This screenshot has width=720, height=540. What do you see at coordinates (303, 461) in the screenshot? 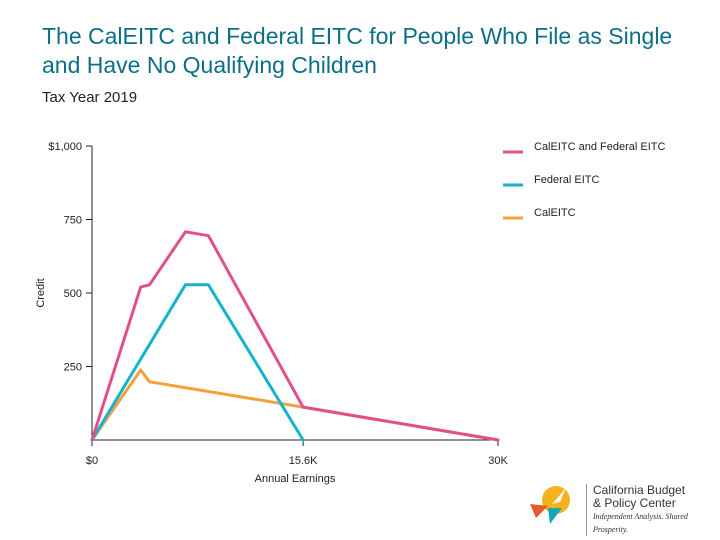
I see `x-tick-label-1: 15.6K` at bounding box center [303, 461].